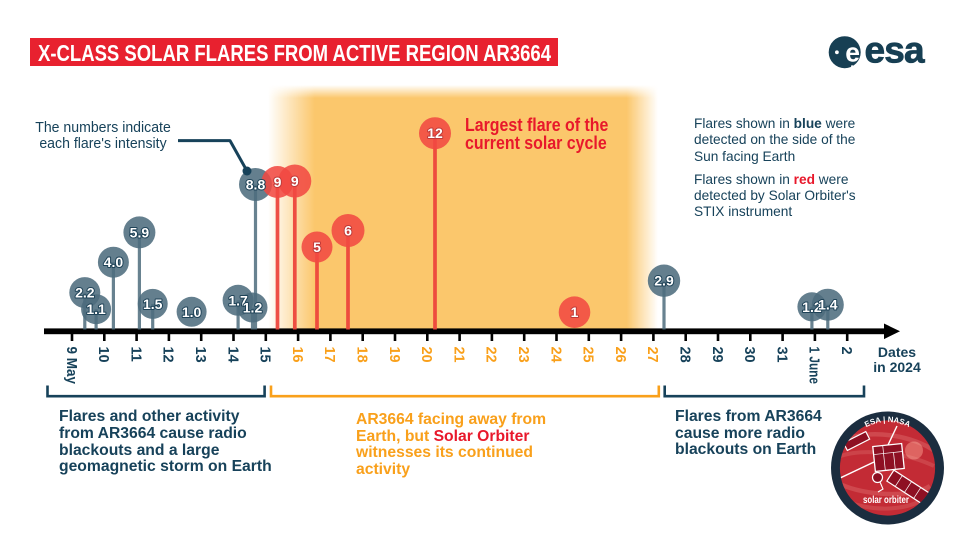 The height and width of the screenshot is (540, 960). I want to click on svg-text: 1.4, so click(828, 305).